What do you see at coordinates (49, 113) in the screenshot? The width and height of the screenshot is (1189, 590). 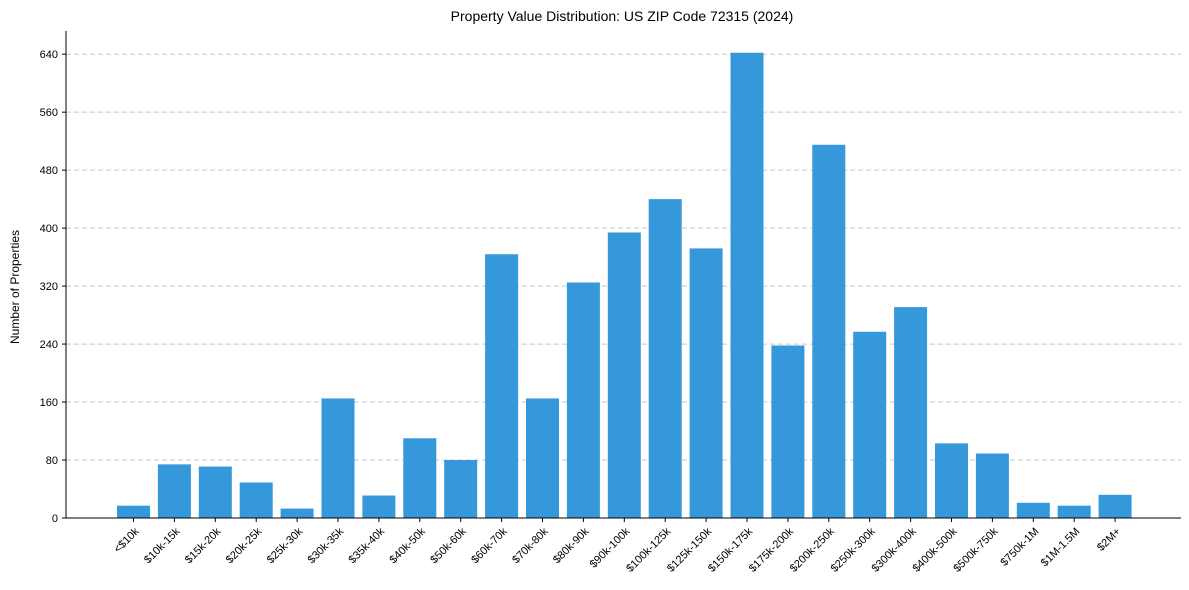 I see `y-tick-label: 560` at bounding box center [49, 113].